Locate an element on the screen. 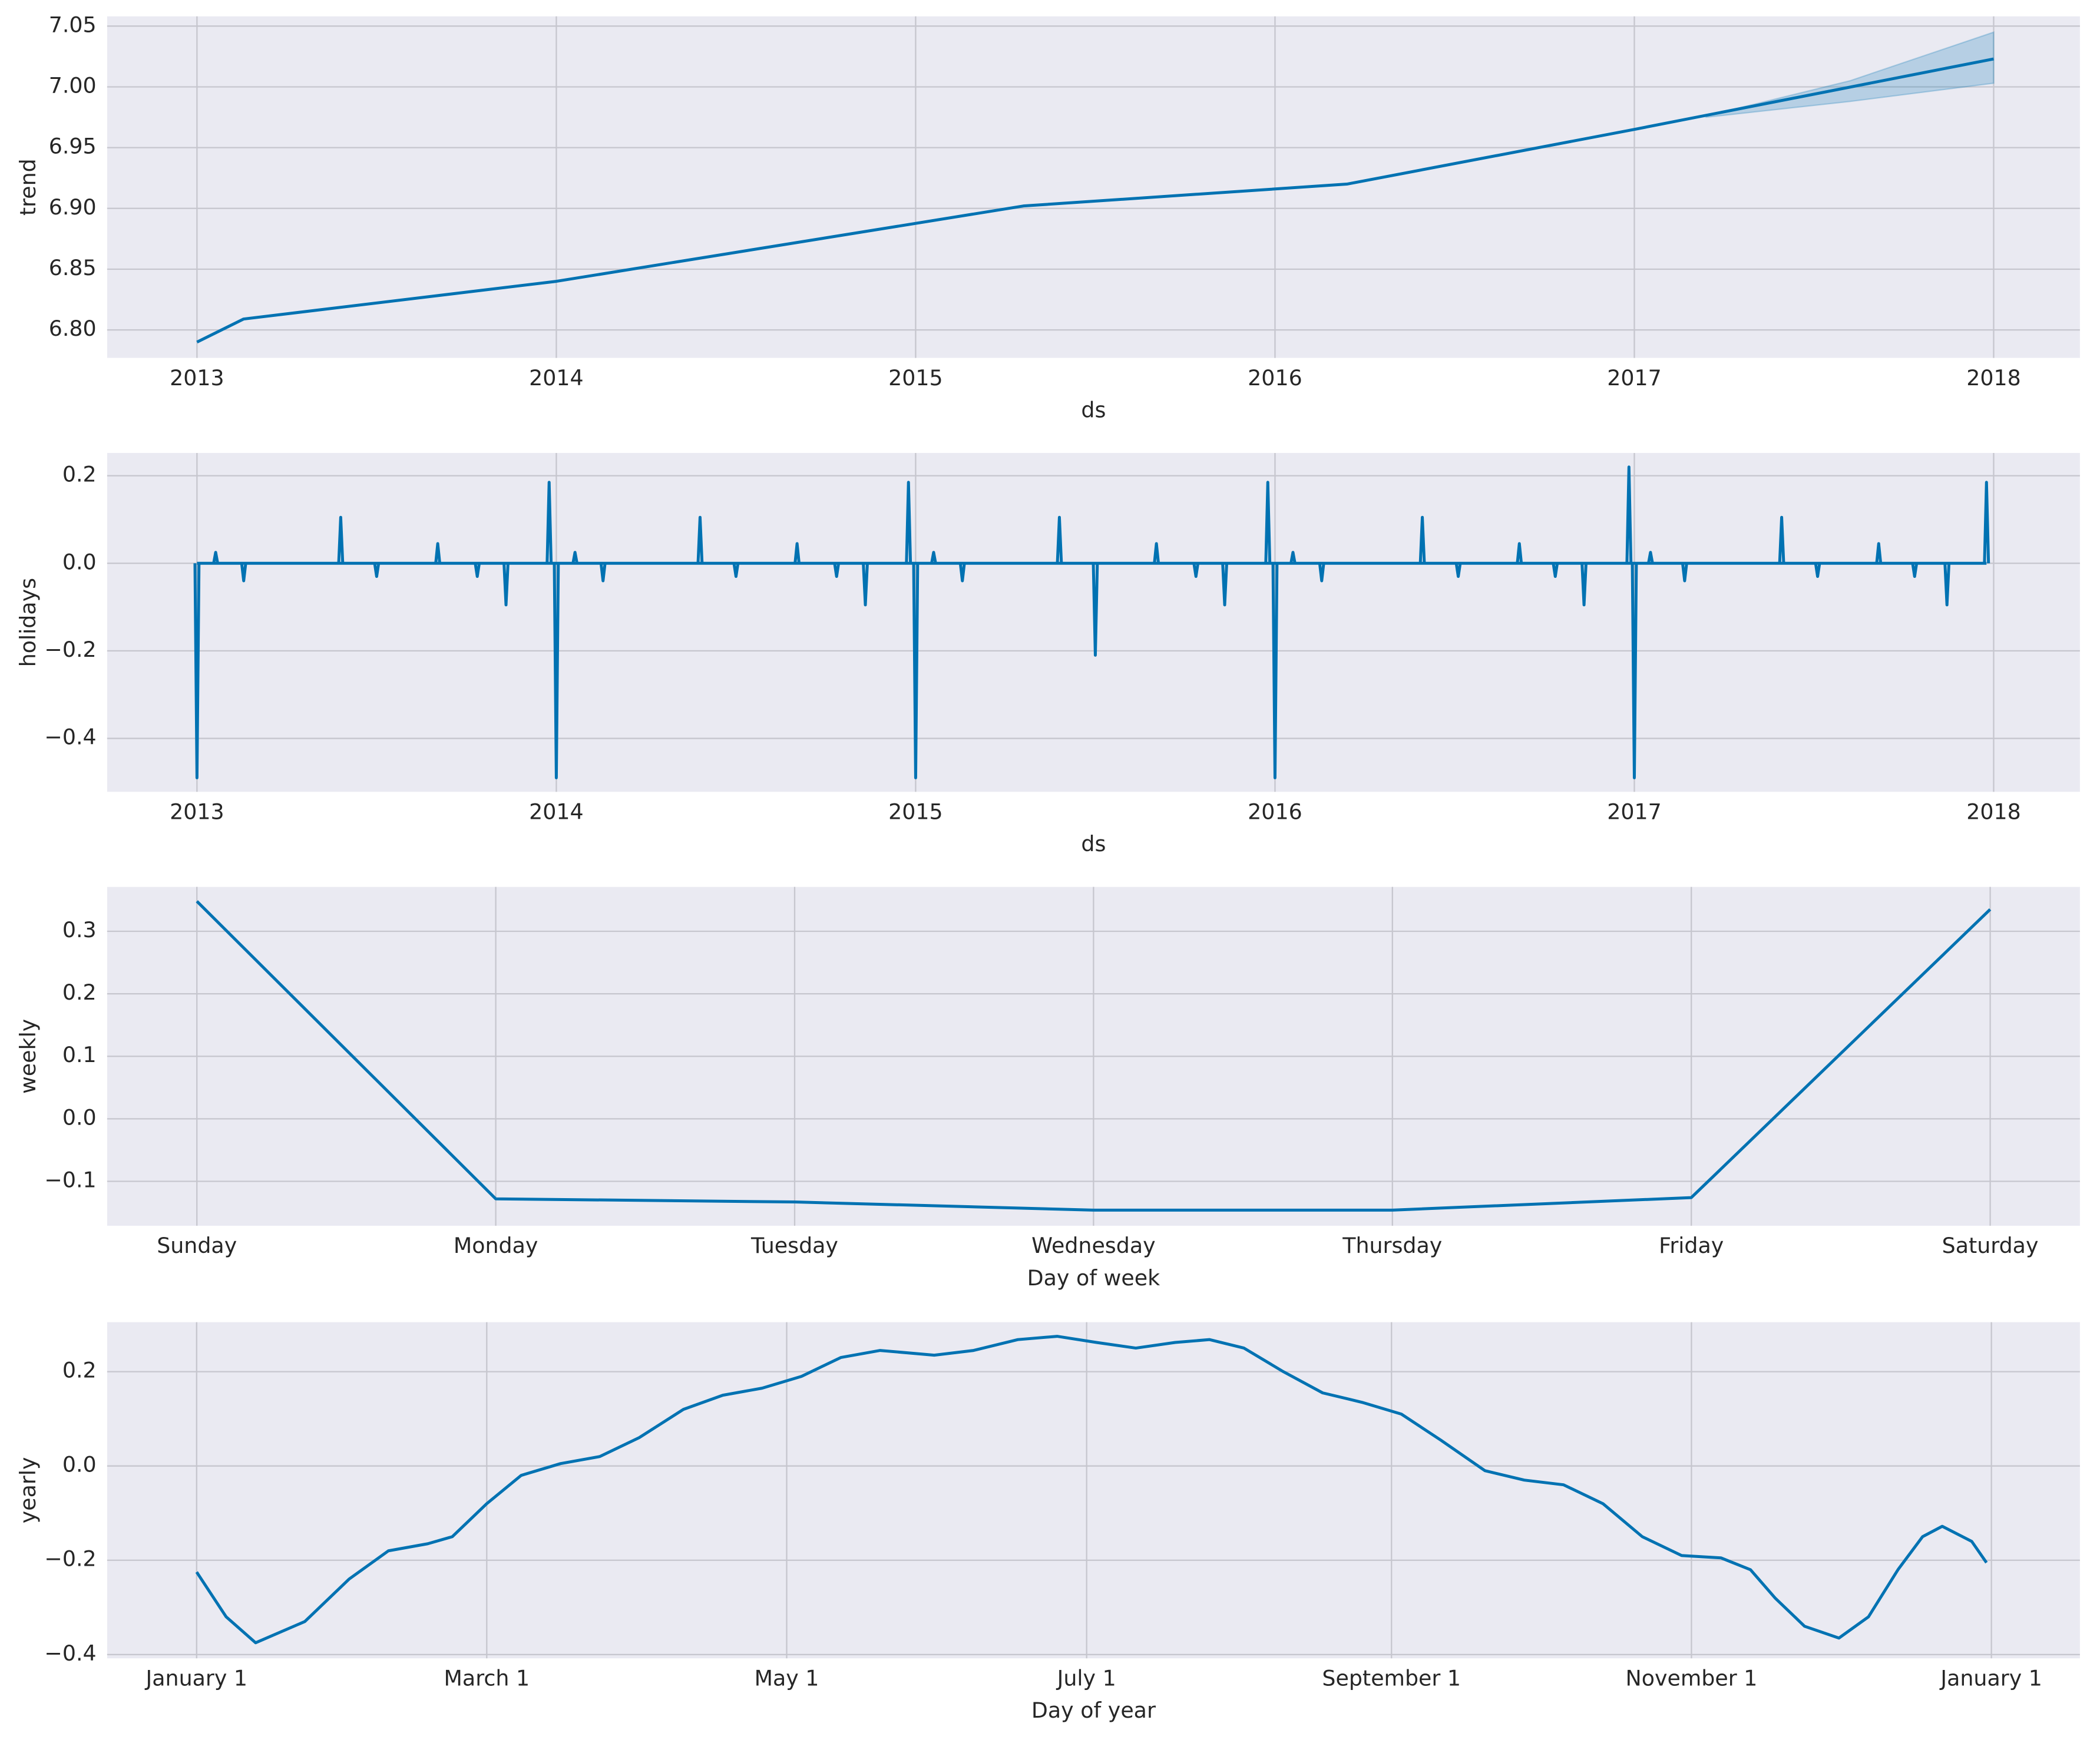 This screenshot has height=1743, width=2100. y-tick-label: 0.1 is located at coordinates (79, 1054).